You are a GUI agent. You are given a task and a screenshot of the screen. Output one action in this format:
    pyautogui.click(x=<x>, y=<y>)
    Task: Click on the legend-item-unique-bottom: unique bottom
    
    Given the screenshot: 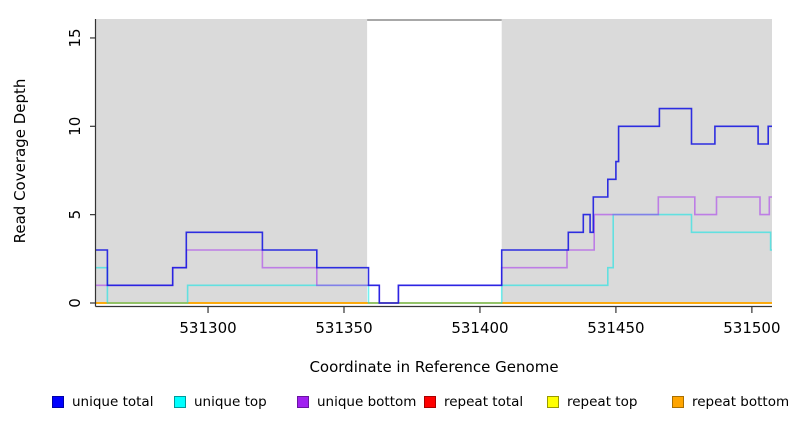 What is the action you would take?
    pyautogui.click(x=356, y=402)
    